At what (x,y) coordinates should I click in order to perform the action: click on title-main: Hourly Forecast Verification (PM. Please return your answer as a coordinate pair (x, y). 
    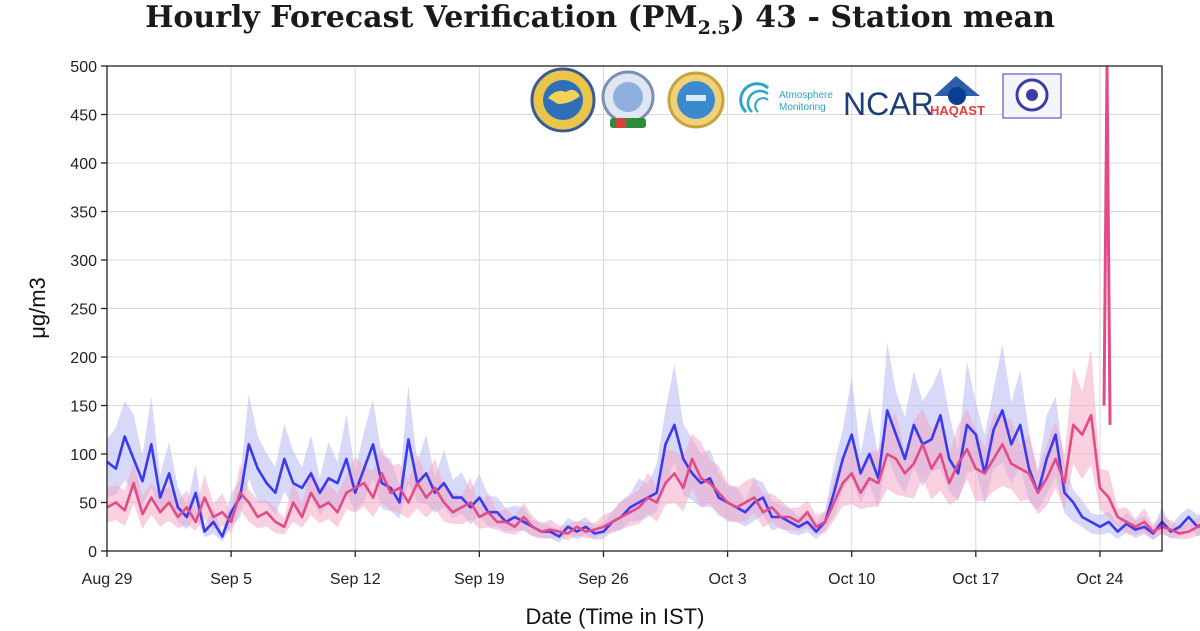
    Looking at the image, I should click on (421, 17).